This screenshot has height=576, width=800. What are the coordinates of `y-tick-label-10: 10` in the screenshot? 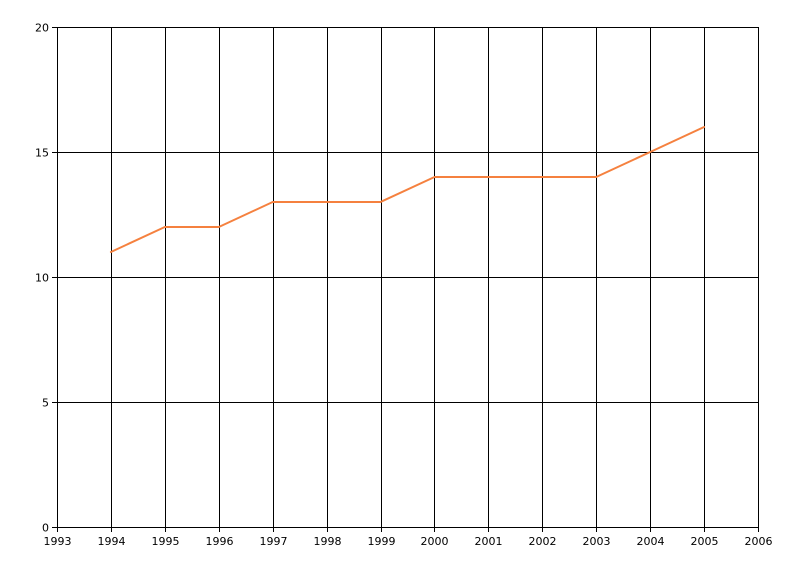 It's located at (42, 278).